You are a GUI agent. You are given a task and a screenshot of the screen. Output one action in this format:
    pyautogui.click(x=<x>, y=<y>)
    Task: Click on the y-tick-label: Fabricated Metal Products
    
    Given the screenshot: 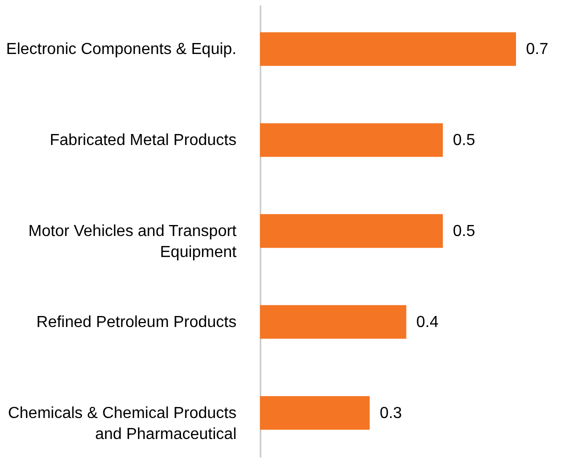 What is the action you would take?
    pyautogui.click(x=143, y=141)
    